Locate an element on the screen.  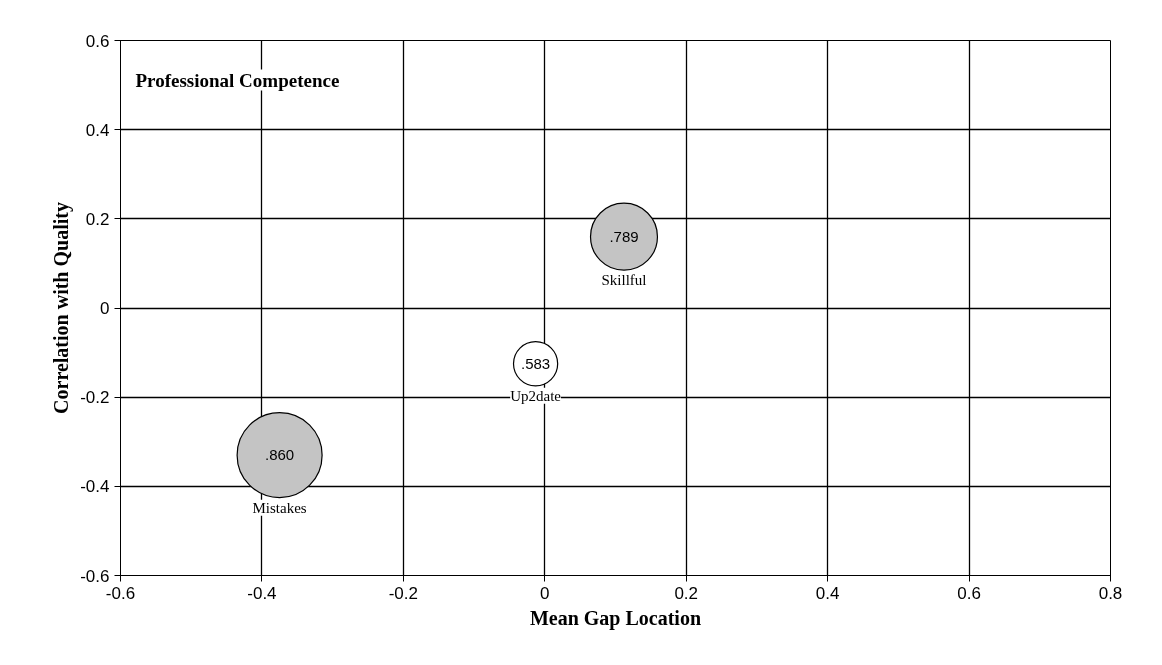
x-tick-label: 0 is located at coordinates (545, 593).